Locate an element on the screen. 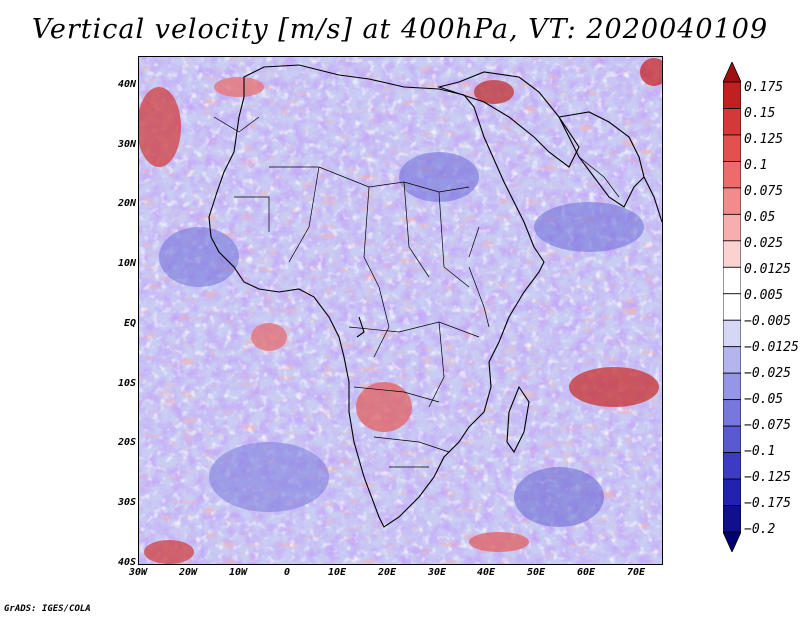  lat-label-20n: 20N is located at coordinates (126, 203).